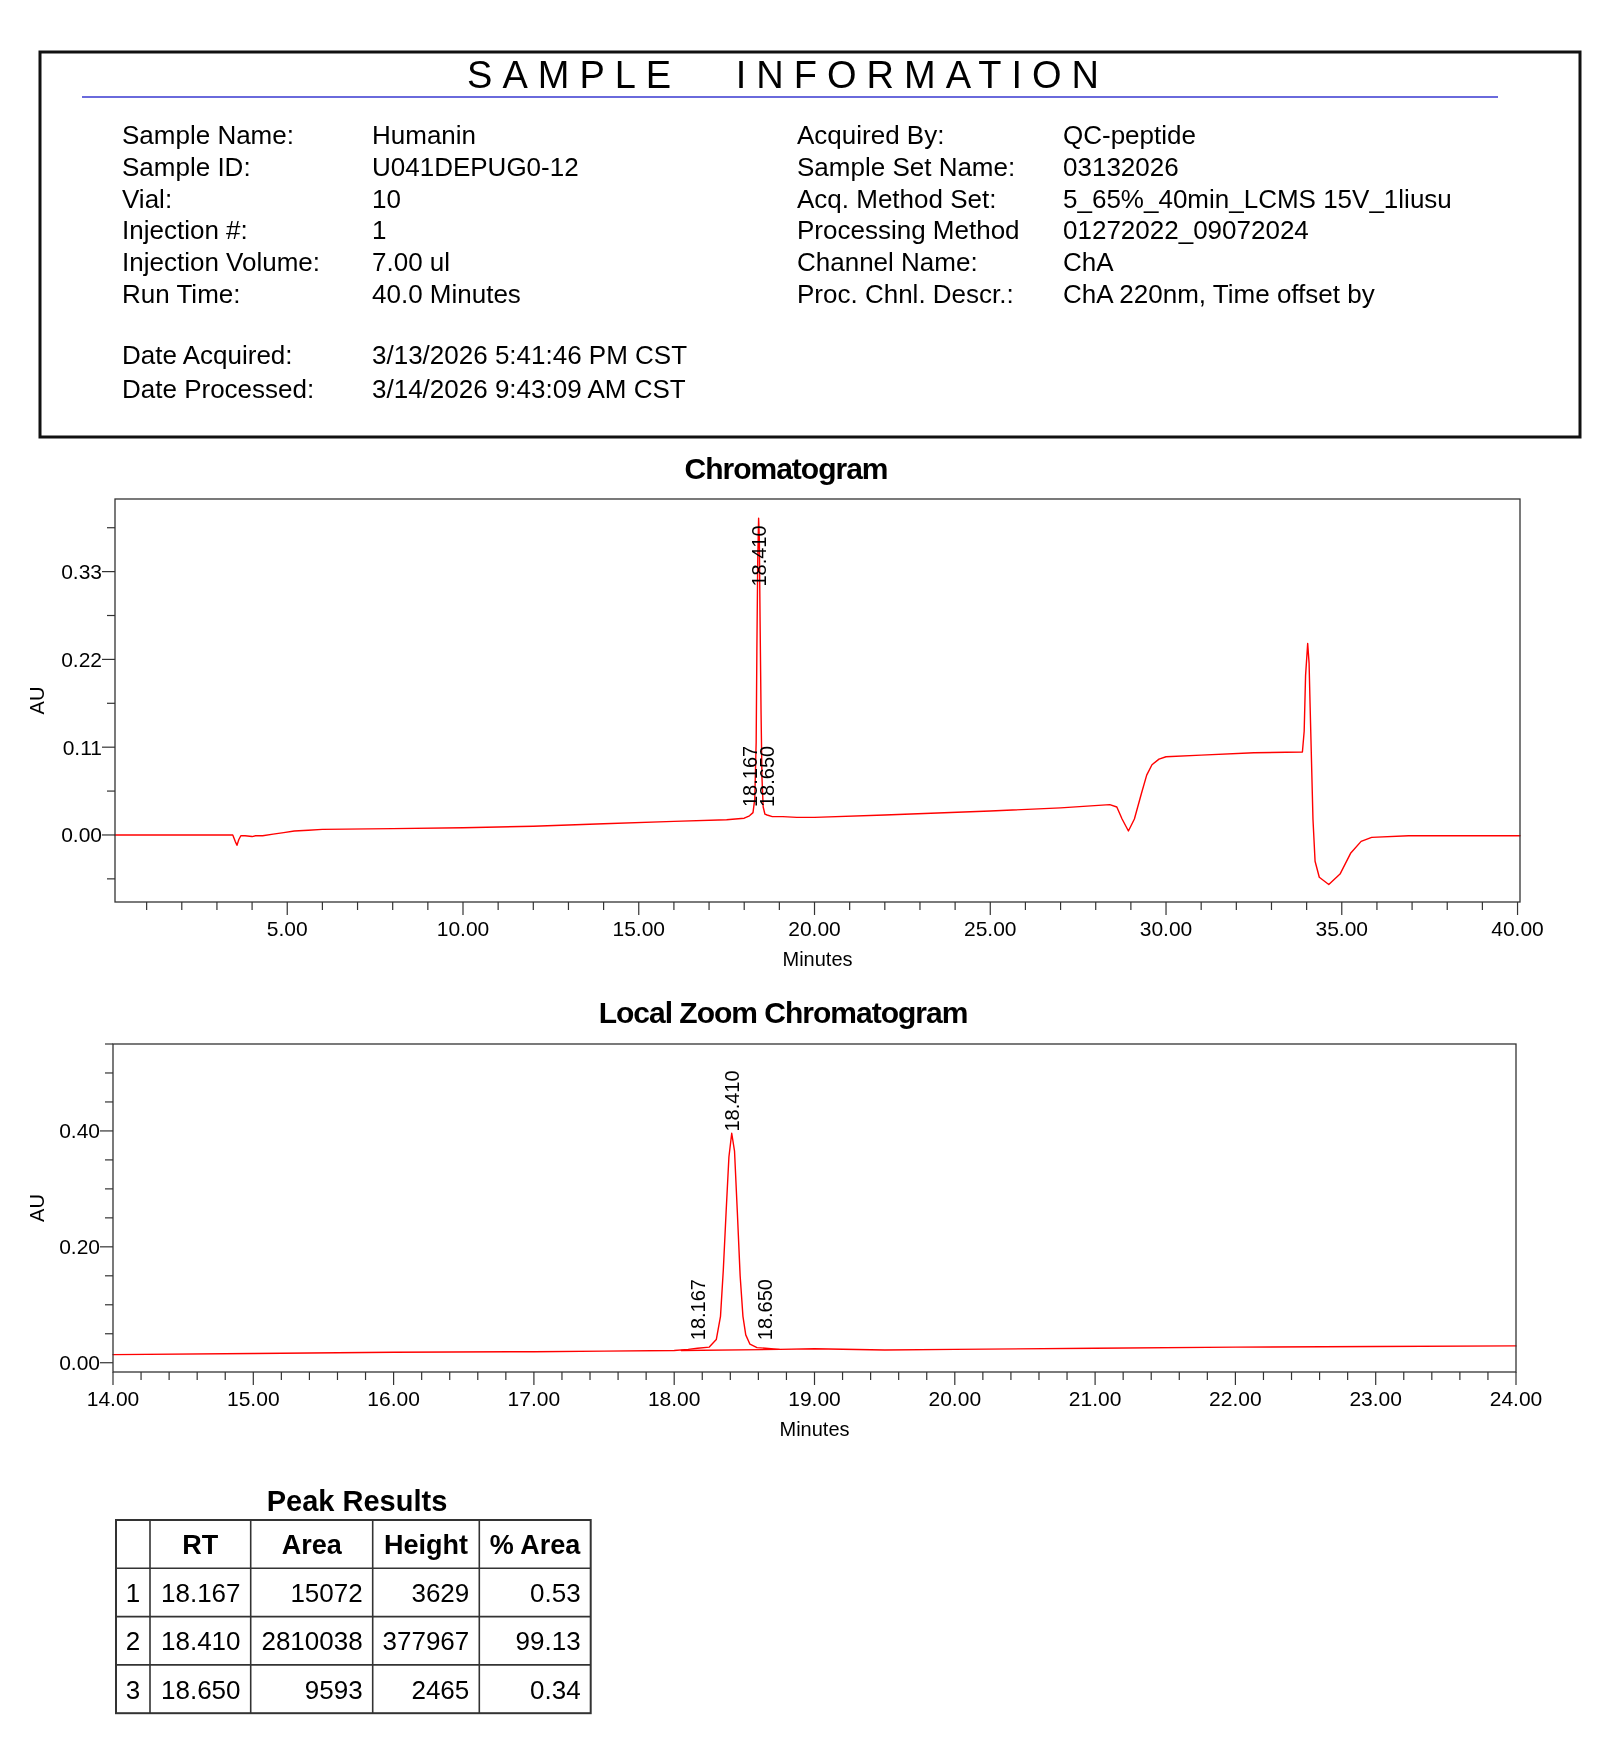  What do you see at coordinates (440, 1592) in the screenshot?
I see `text: 3629` at bounding box center [440, 1592].